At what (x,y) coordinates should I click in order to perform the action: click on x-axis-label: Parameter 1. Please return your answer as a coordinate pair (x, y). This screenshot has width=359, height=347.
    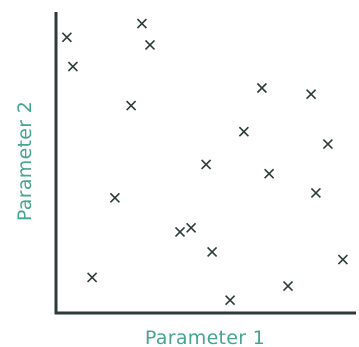
    Looking at the image, I should click on (205, 337).